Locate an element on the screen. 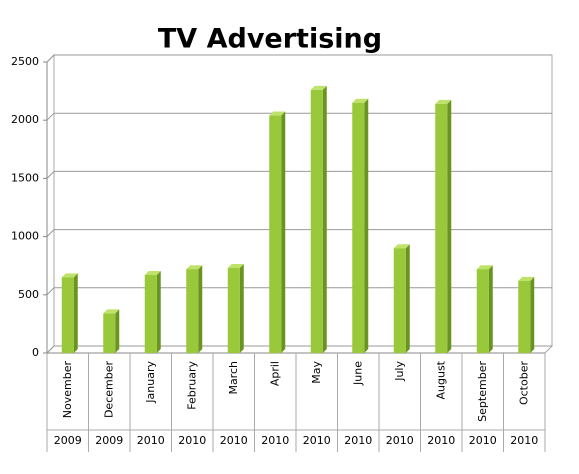 The image size is (579, 474). x-tick-label: April is located at coordinates (274, 373).